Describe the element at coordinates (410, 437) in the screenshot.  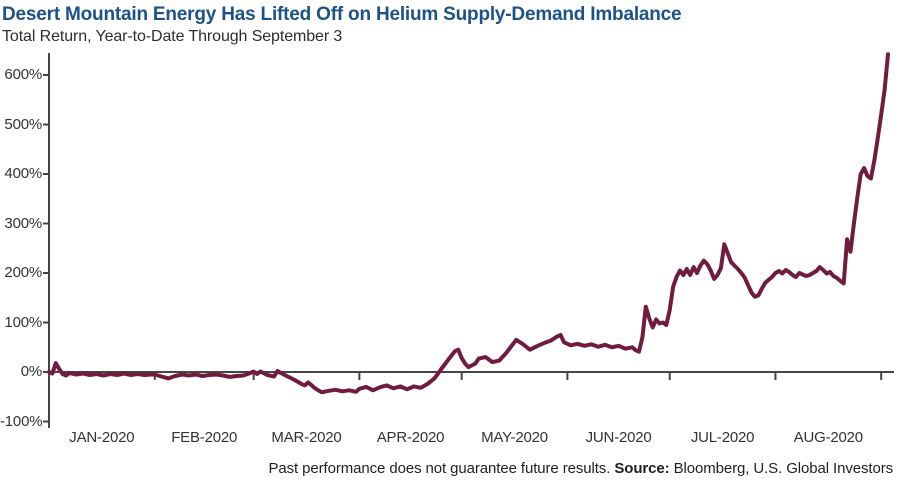
I see `x-tick-label: APR-2020` at that location.